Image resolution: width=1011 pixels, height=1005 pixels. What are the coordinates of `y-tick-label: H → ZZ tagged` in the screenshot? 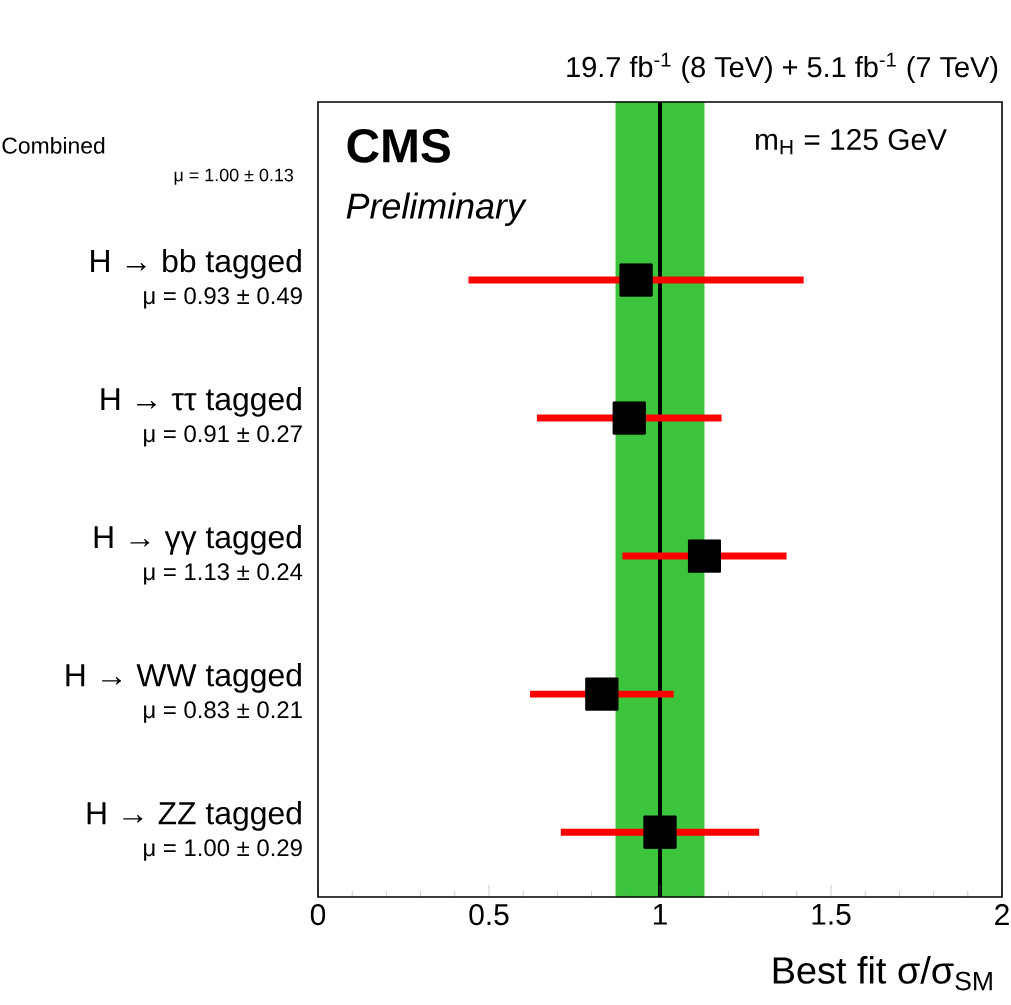 It's located at (194, 816).